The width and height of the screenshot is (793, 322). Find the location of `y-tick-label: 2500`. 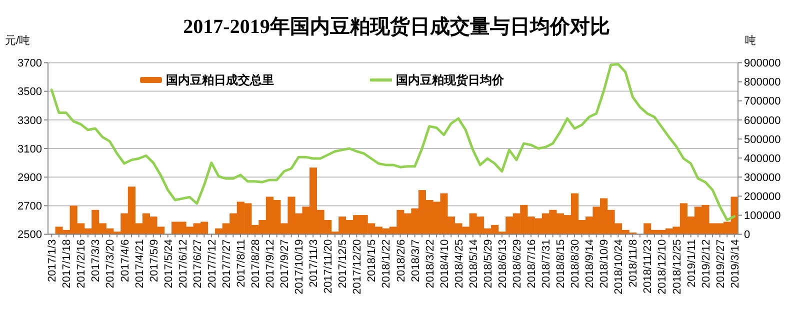

y-tick-label: 2500 is located at coordinates (30, 235).